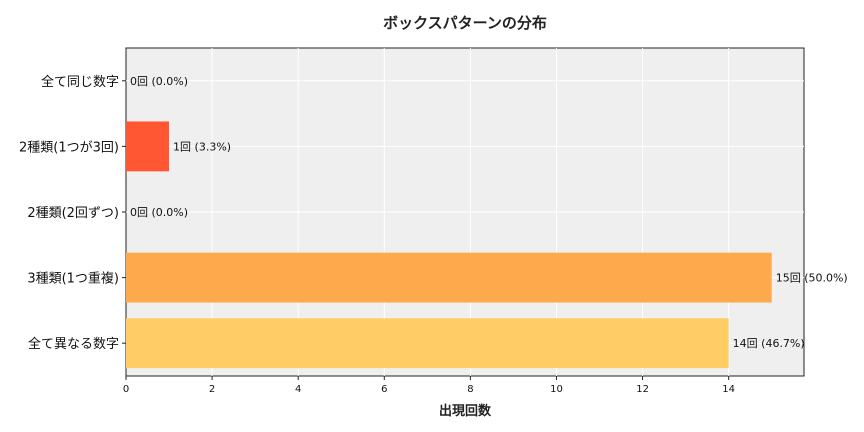  What do you see at coordinates (80, 82) in the screenshot?
I see `y-tick-label: 全て同じ数字` at bounding box center [80, 82].